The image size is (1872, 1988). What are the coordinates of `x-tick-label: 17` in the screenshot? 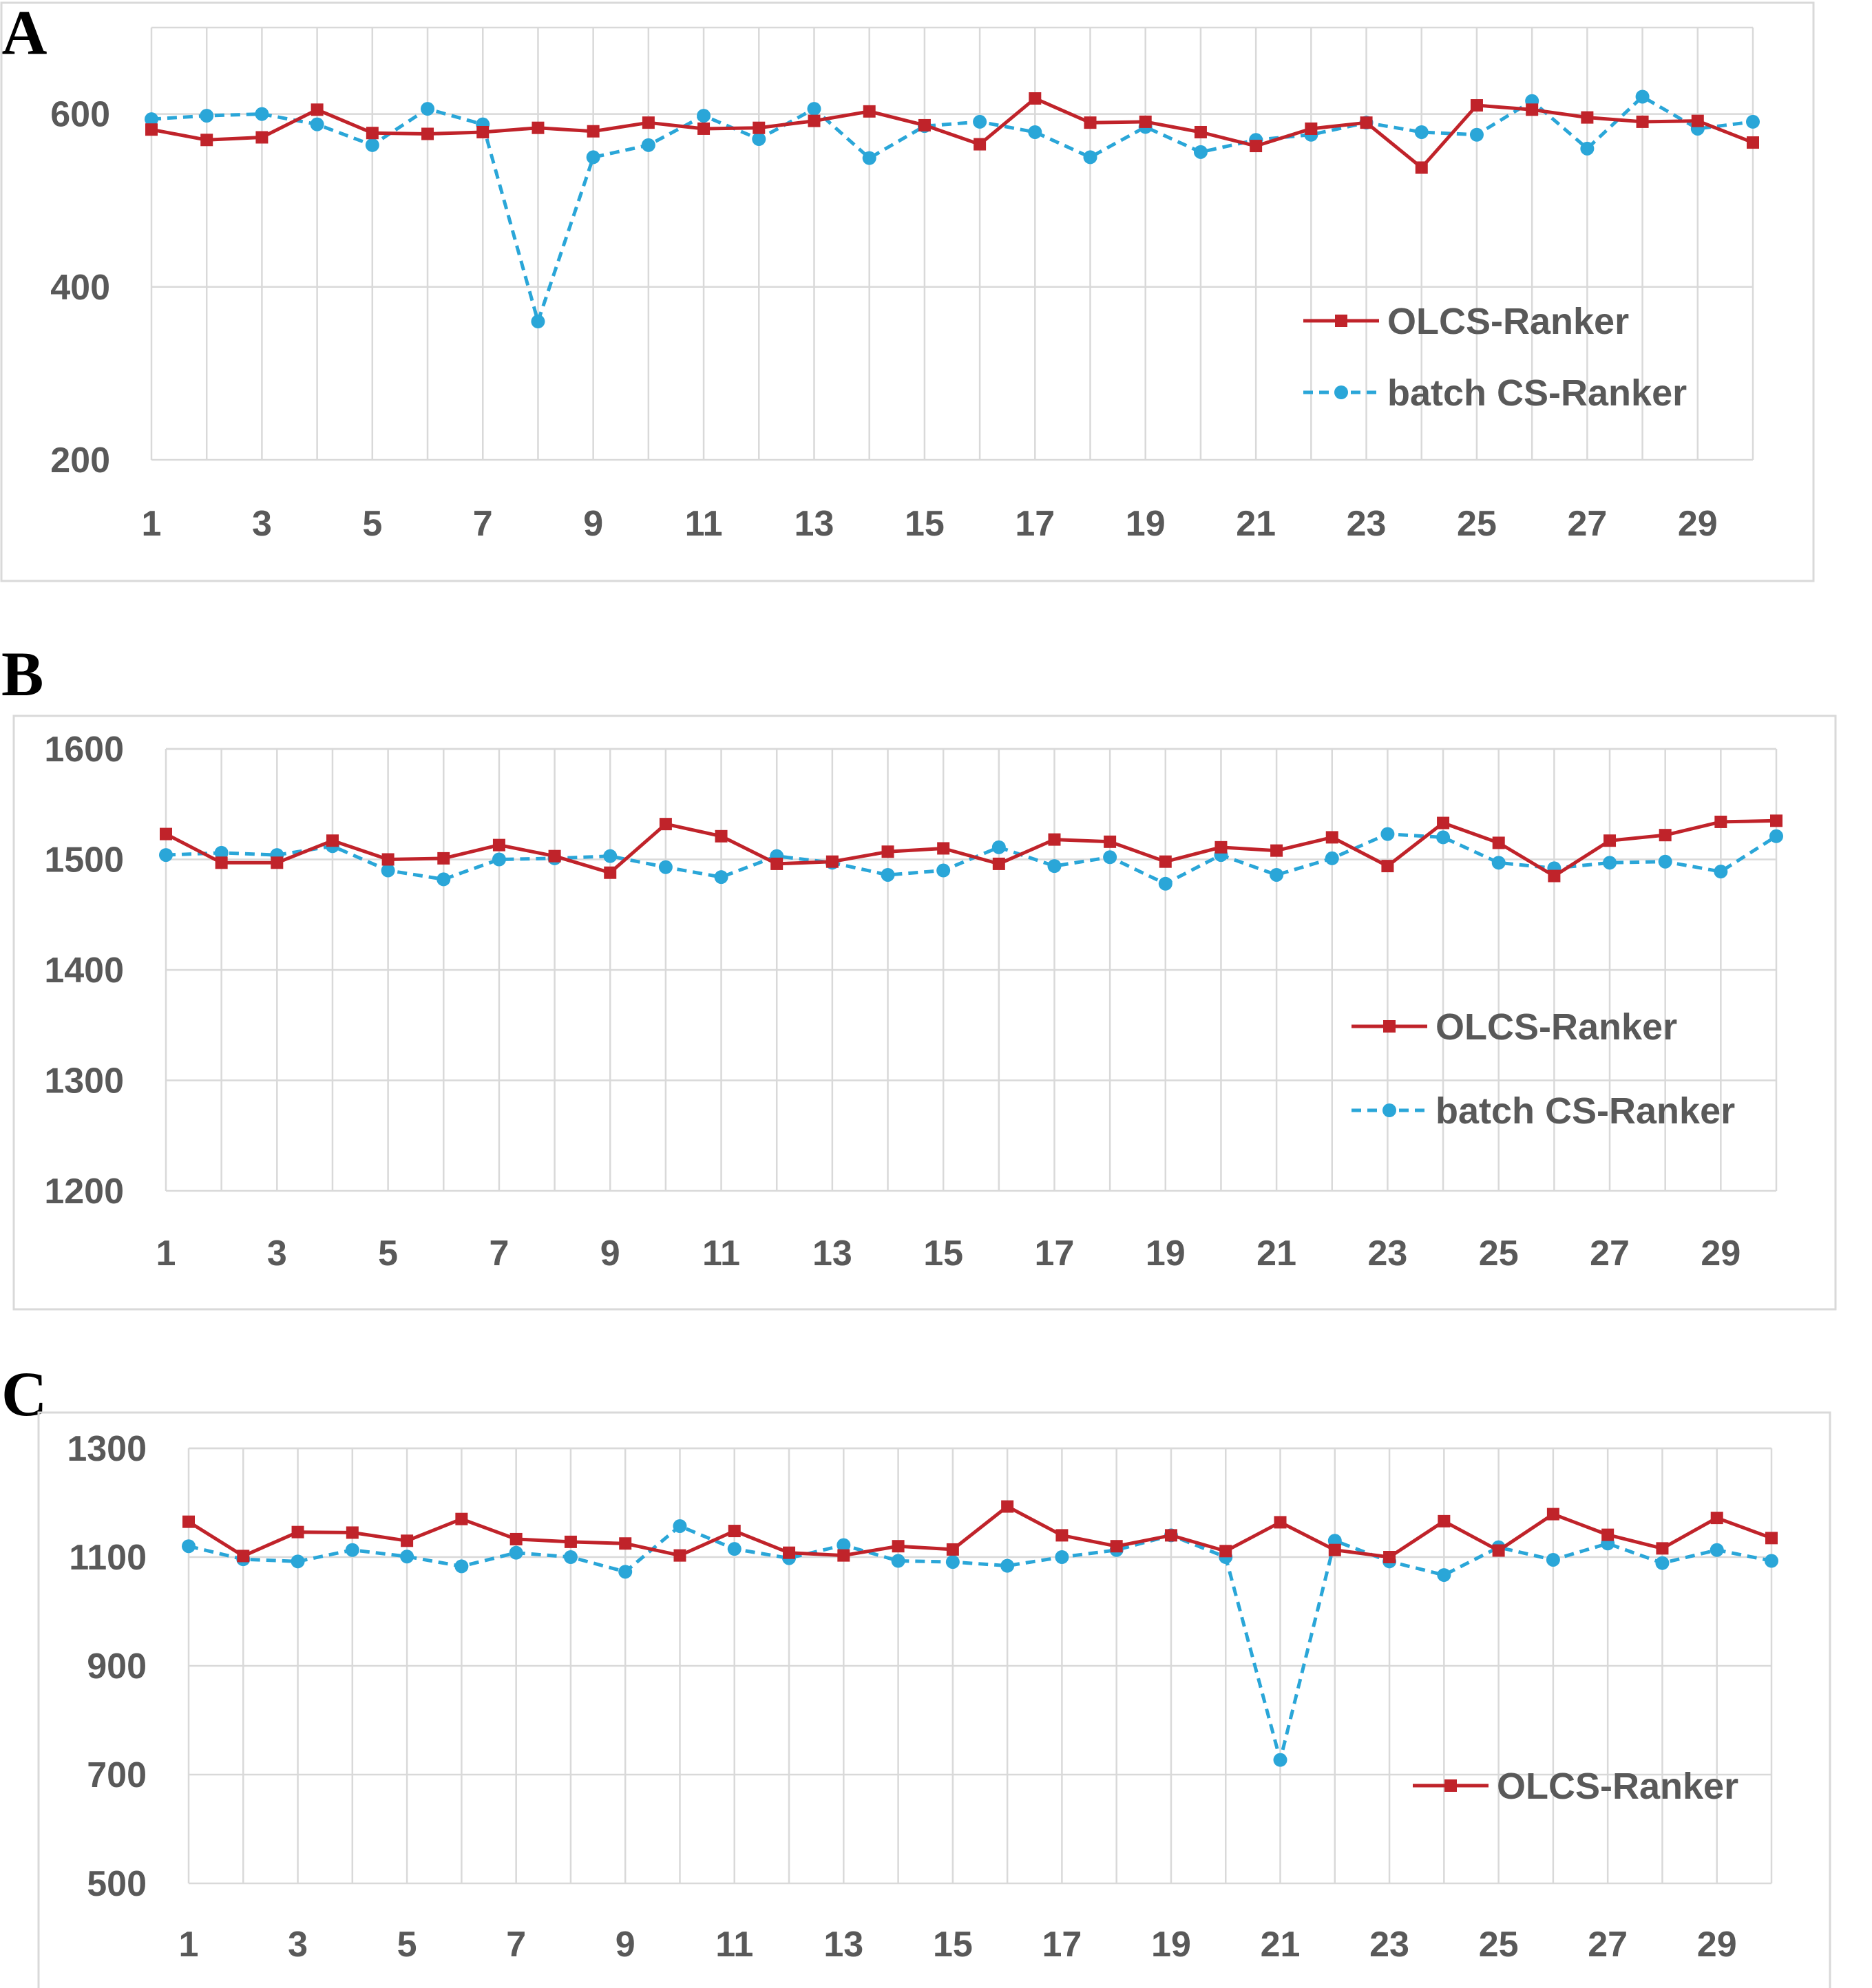 It's located at (1055, 1253).